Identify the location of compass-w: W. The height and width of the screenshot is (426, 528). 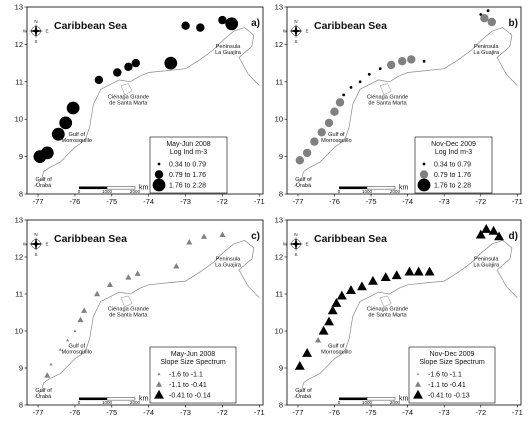
(285, 31).